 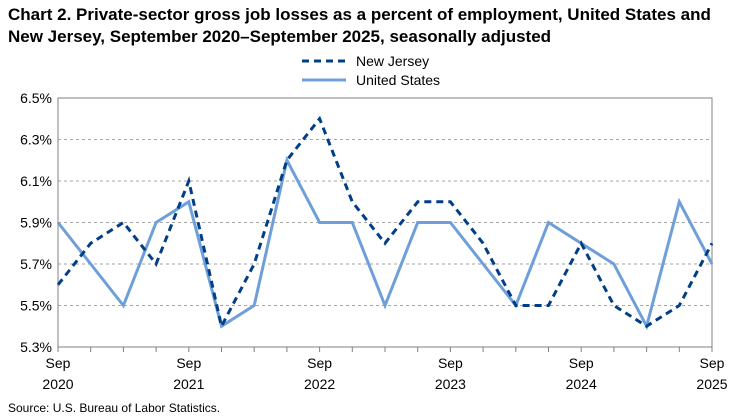 What do you see at coordinates (36, 98) in the screenshot?
I see `y-tick-label: 6.5%` at bounding box center [36, 98].